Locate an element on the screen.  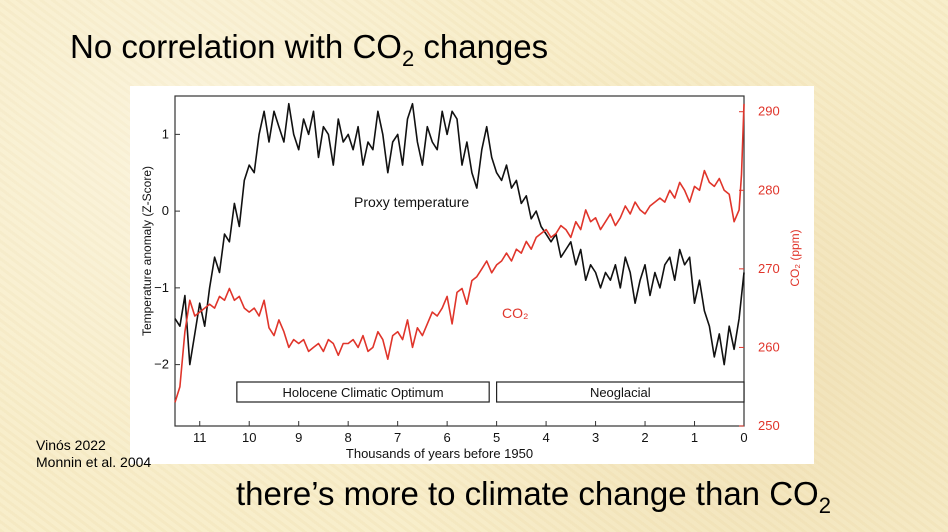
y-left-tick-label: −1 is located at coordinates (161, 287).